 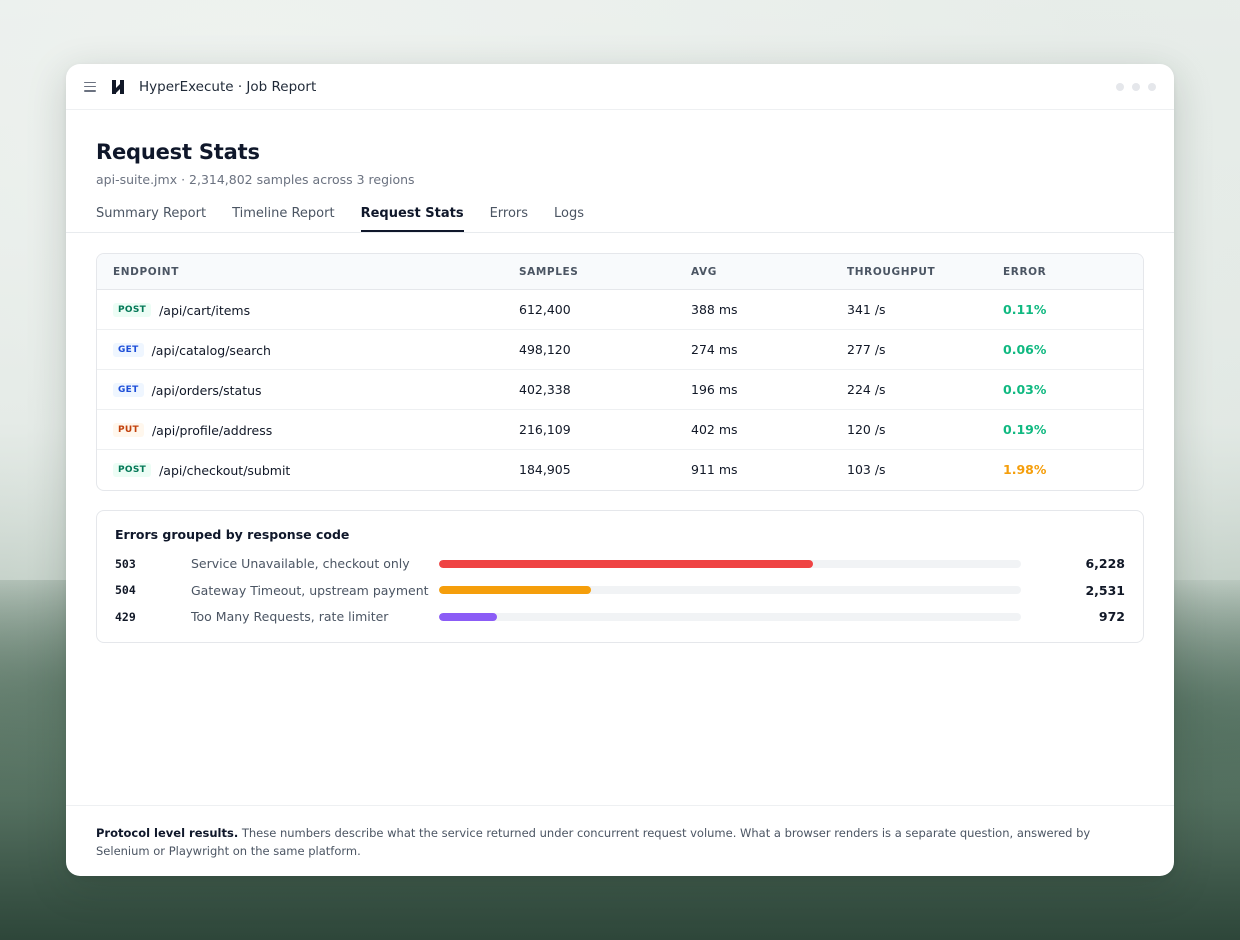 What do you see at coordinates (1025, 470) in the screenshot?
I see `error-rate-cell: 1.98%` at bounding box center [1025, 470].